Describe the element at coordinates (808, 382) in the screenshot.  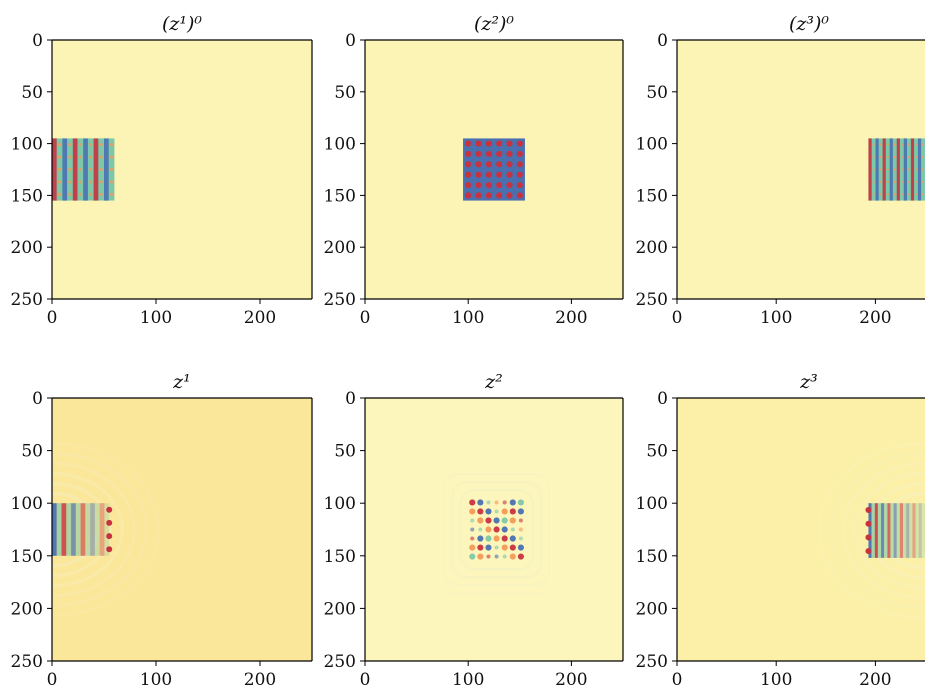
I see `panel-title: z³` at that location.